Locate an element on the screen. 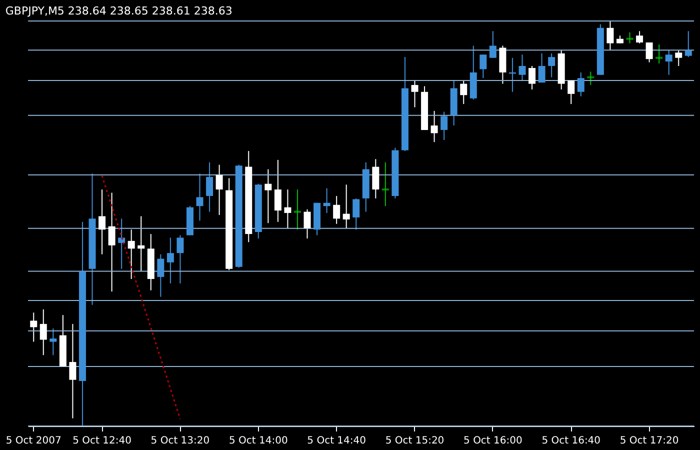  x-tick-label: 5 Oct 2007 is located at coordinates (34, 441).